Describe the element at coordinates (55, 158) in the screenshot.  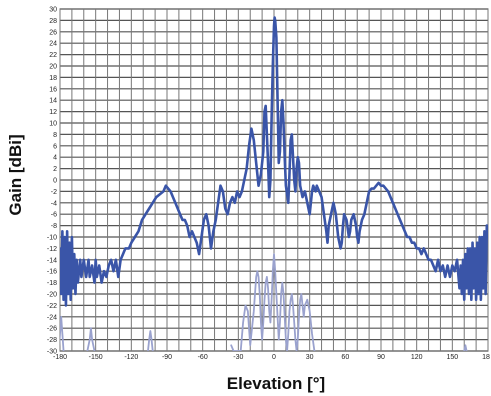
I see `y-tick-label: 4` at that location.